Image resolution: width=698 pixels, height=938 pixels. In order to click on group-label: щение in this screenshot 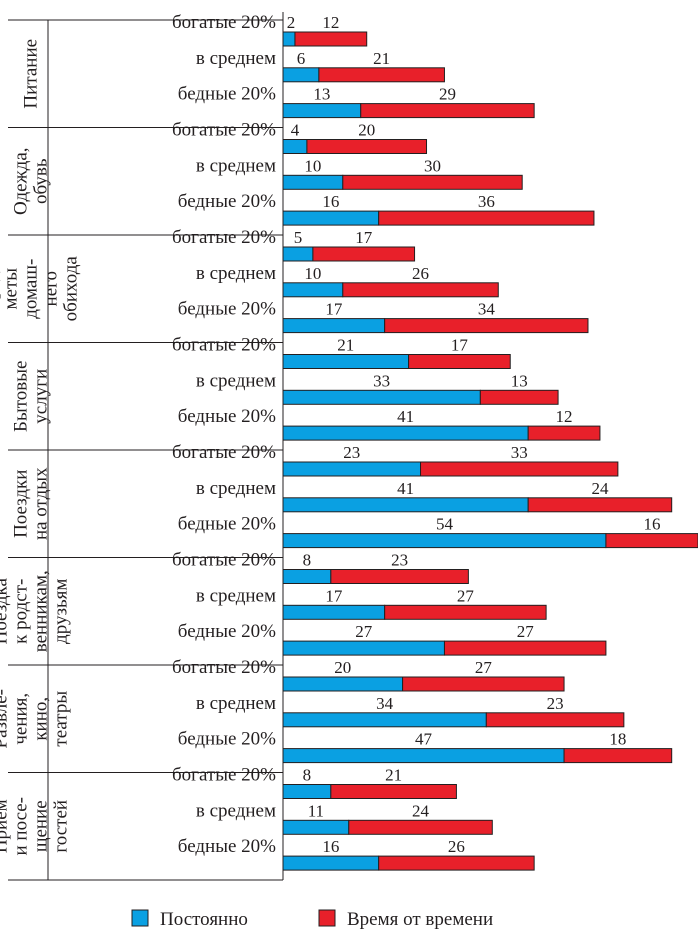, I will do `click(41, 826)`.